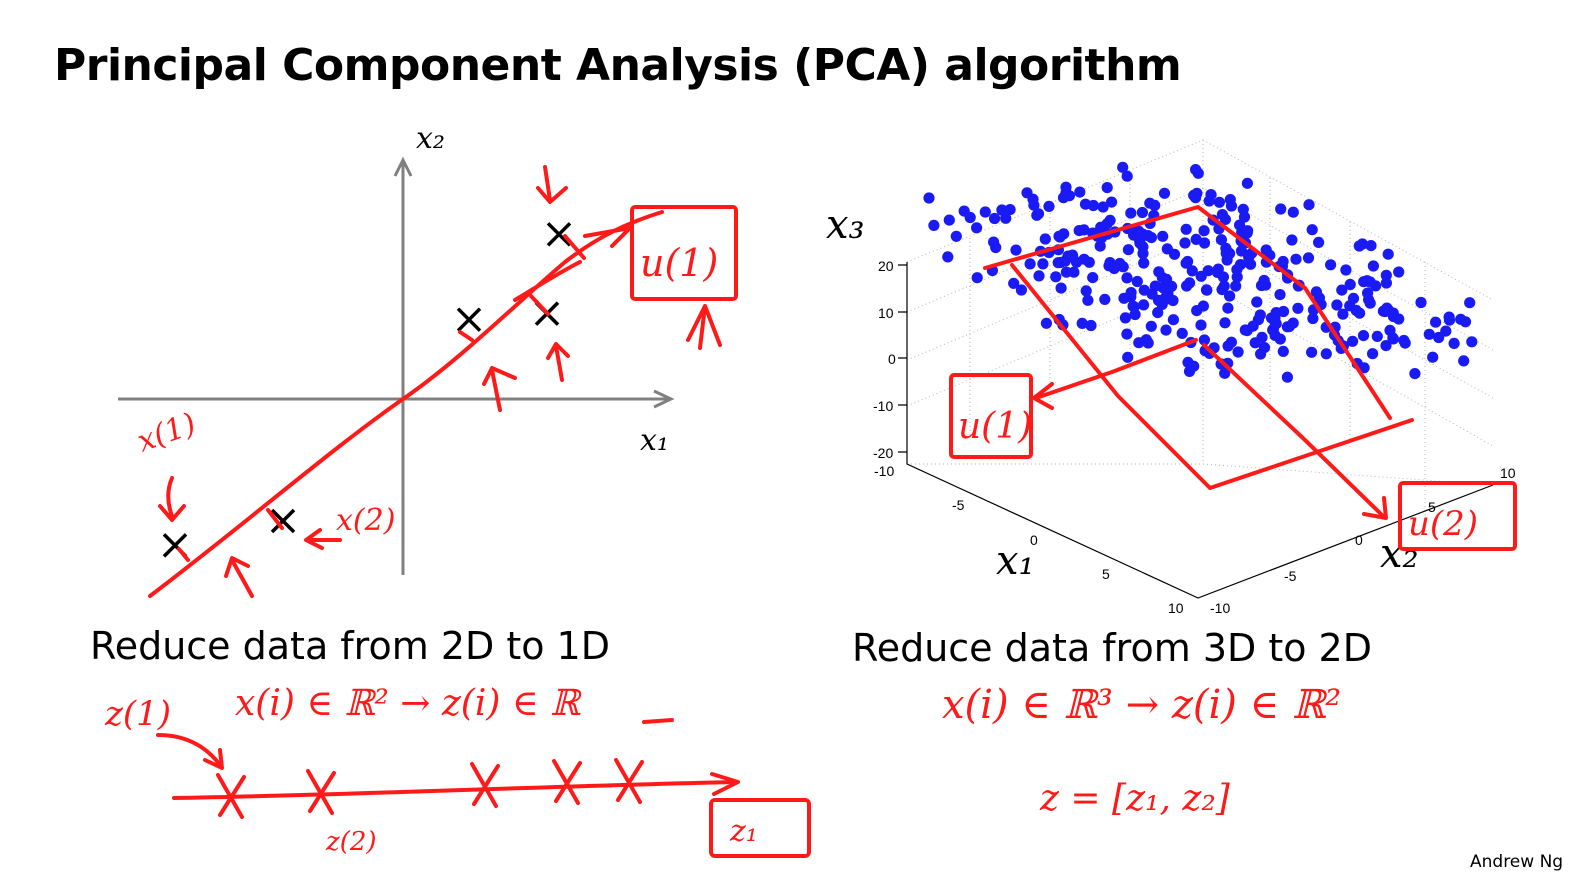 This screenshot has width=1588, height=885. I want to click on u2-label-3d: u(2), so click(1443, 524).